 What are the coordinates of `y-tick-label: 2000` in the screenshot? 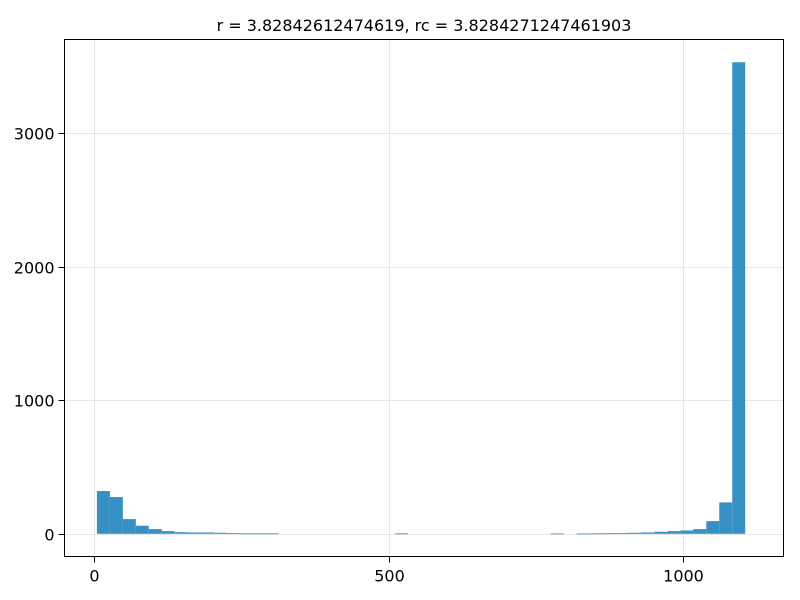 It's located at (34, 268).